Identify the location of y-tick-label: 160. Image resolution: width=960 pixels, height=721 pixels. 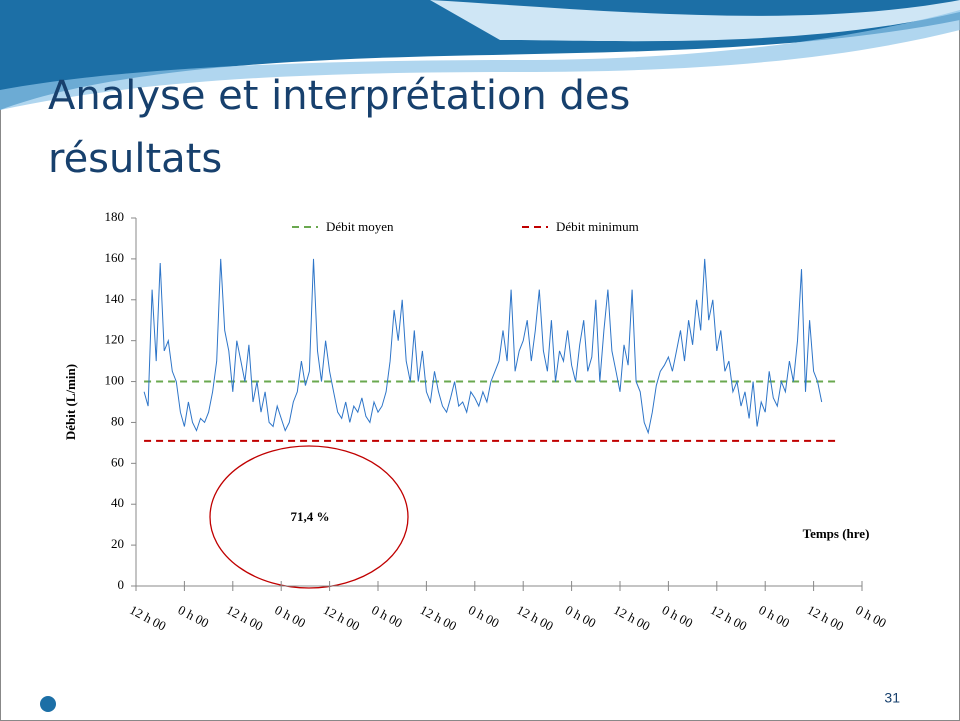
(115, 257).